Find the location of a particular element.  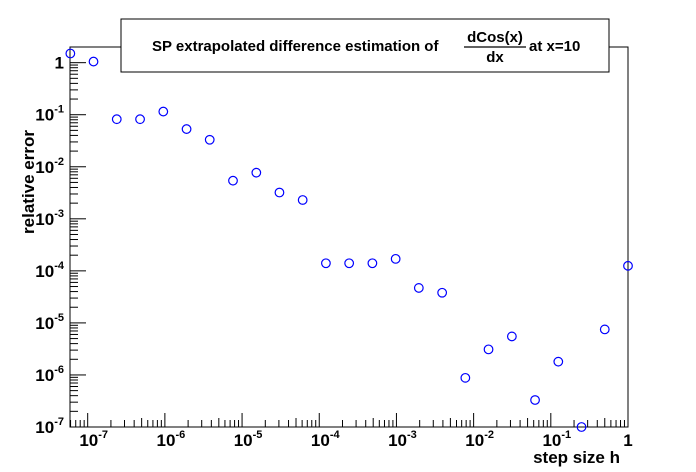

x-tick-label: 10⁻² is located at coordinates (479, 439).